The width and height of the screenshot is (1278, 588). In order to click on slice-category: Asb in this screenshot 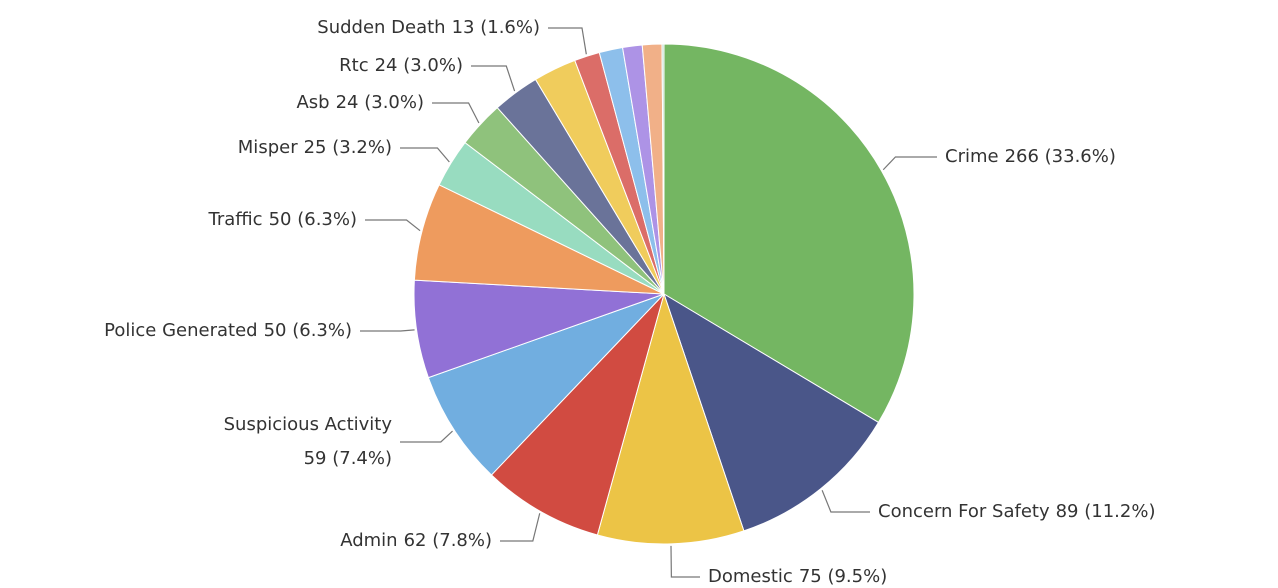, I will do `click(312, 102)`.